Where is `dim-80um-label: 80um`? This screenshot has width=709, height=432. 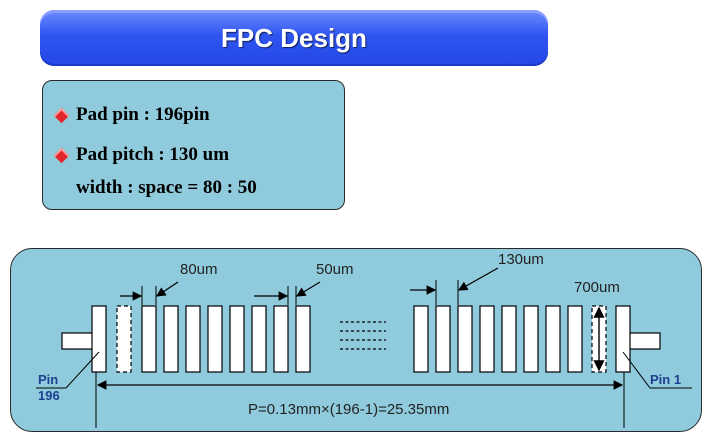 dim-80um-label: 80um is located at coordinates (199, 269).